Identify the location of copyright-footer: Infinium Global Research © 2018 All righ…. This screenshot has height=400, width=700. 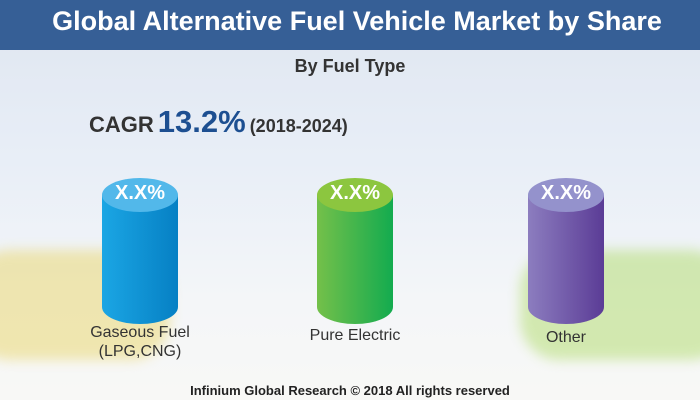
(350, 390).